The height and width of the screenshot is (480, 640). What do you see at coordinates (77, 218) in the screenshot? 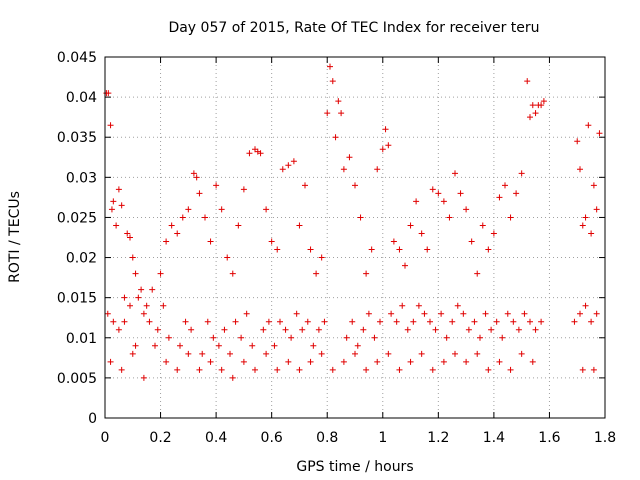
I see `y-tick-label: 0.025` at bounding box center [77, 218].